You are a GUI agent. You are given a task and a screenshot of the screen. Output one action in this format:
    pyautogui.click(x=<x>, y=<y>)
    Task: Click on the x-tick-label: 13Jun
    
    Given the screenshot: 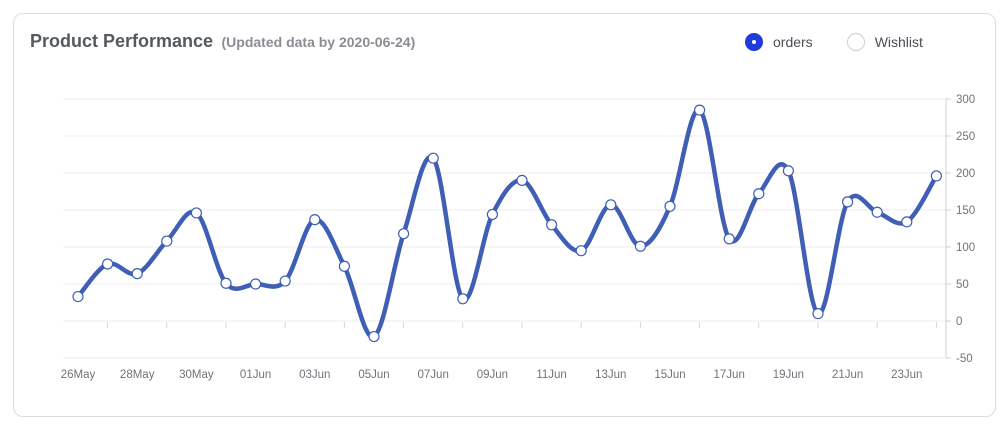 What is the action you would take?
    pyautogui.click(x=610, y=375)
    